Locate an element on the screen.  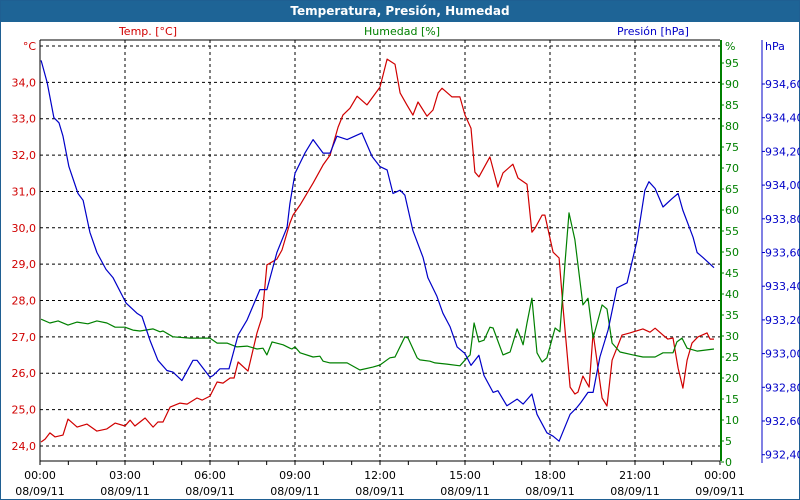
x-tick-label-time: 03:00 is located at coordinates (125, 475).